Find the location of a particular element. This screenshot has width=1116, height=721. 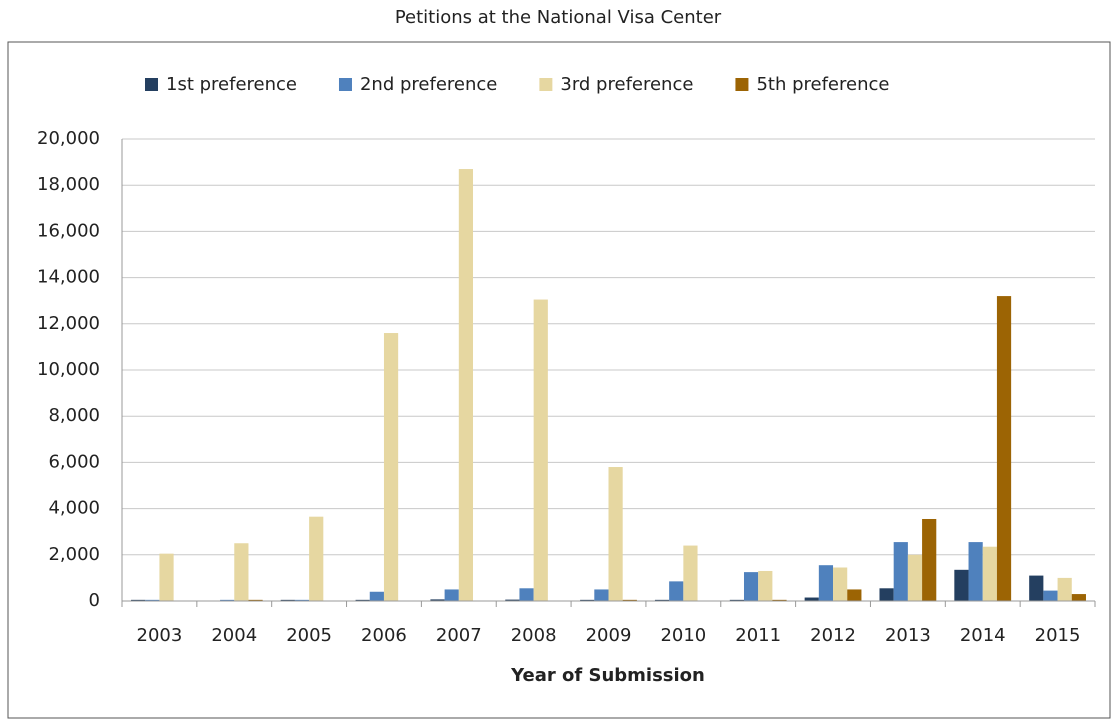

y-tick-label: 16,000 is located at coordinates (68, 230).